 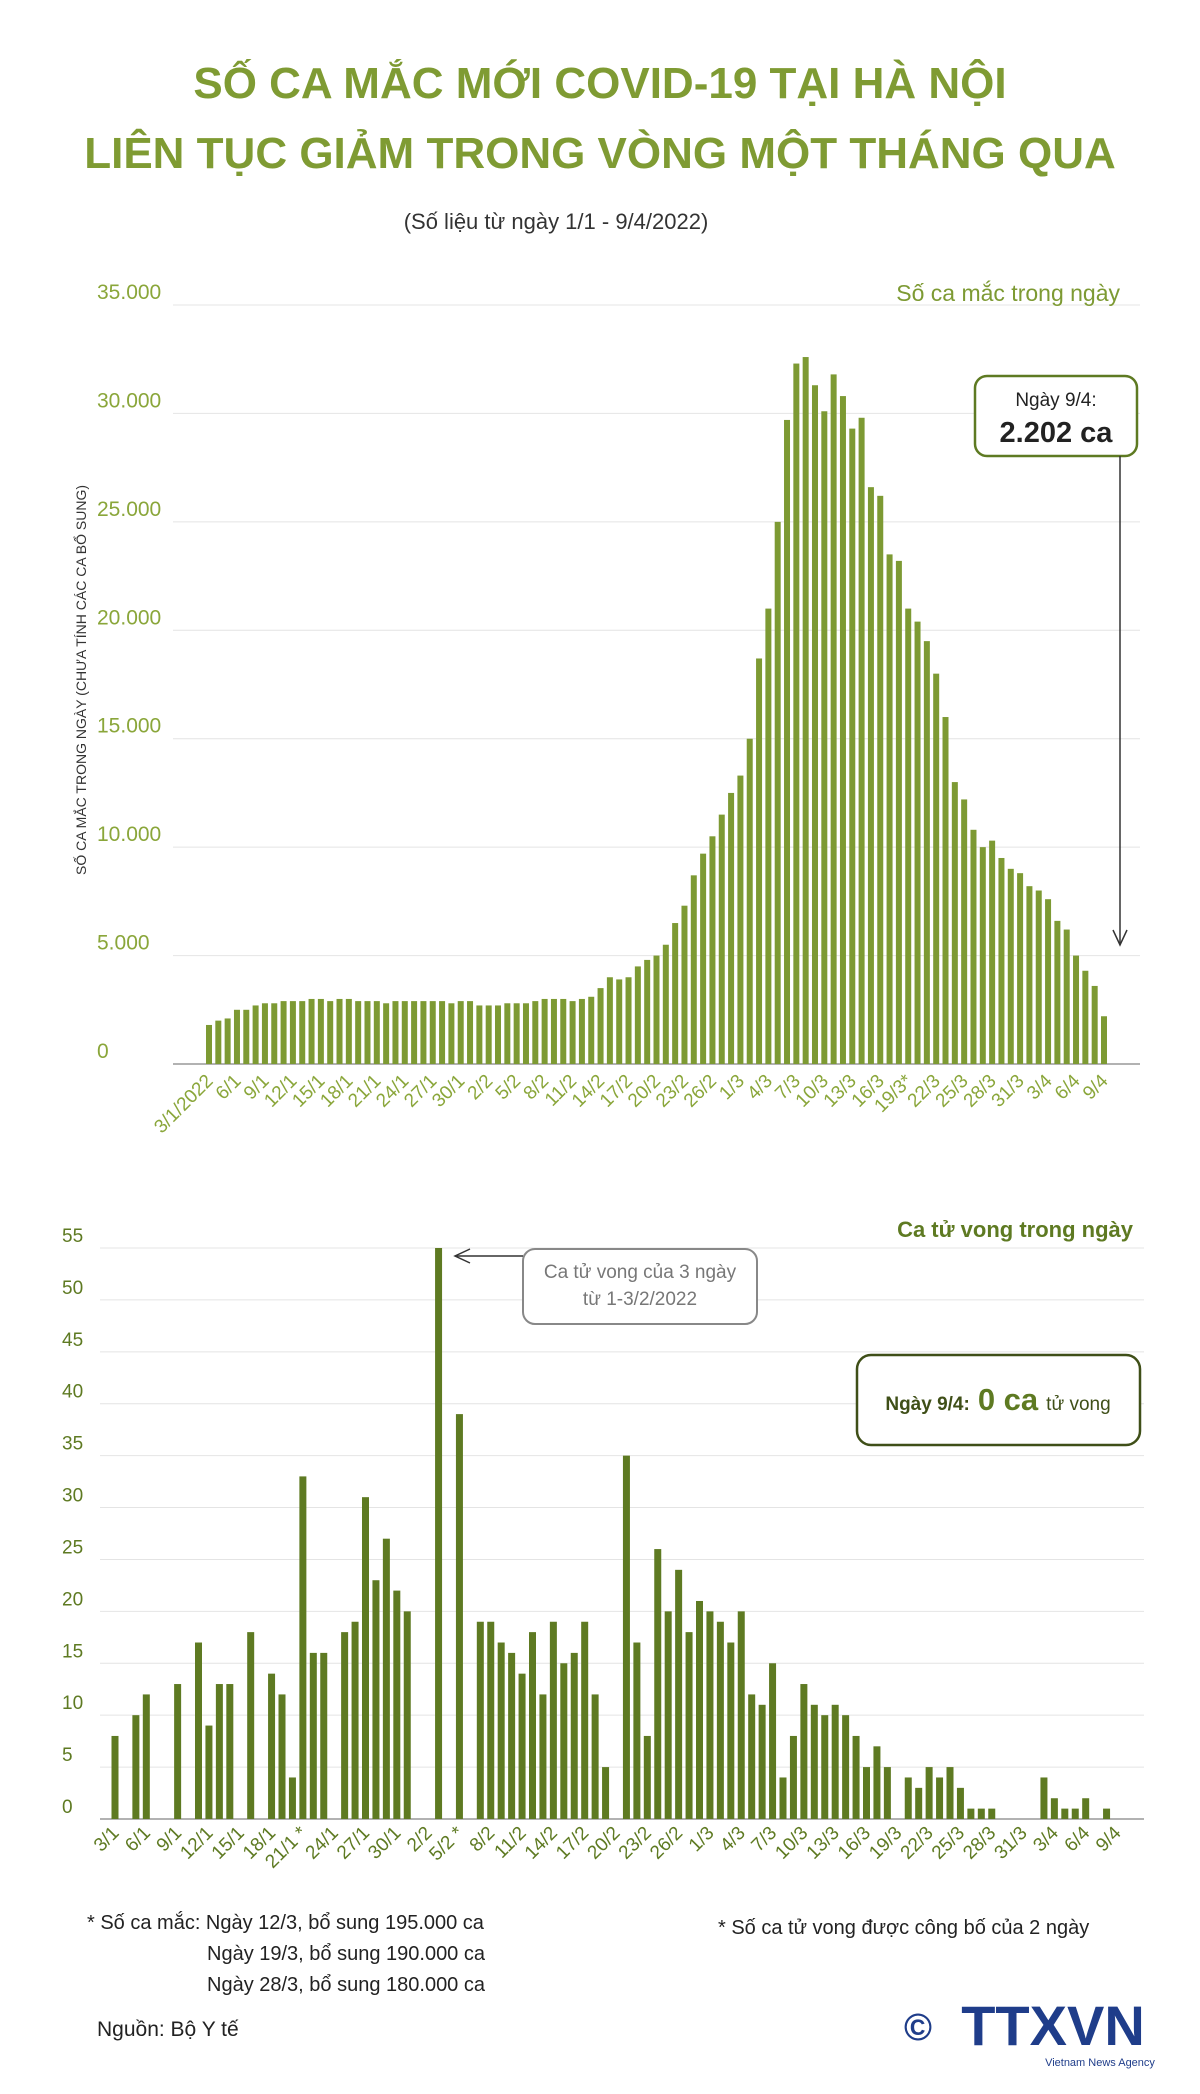 What do you see at coordinates (854, 1843) in the screenshot?
I see `x-tick-label: 16/3` at bounding box center [854, 1843].